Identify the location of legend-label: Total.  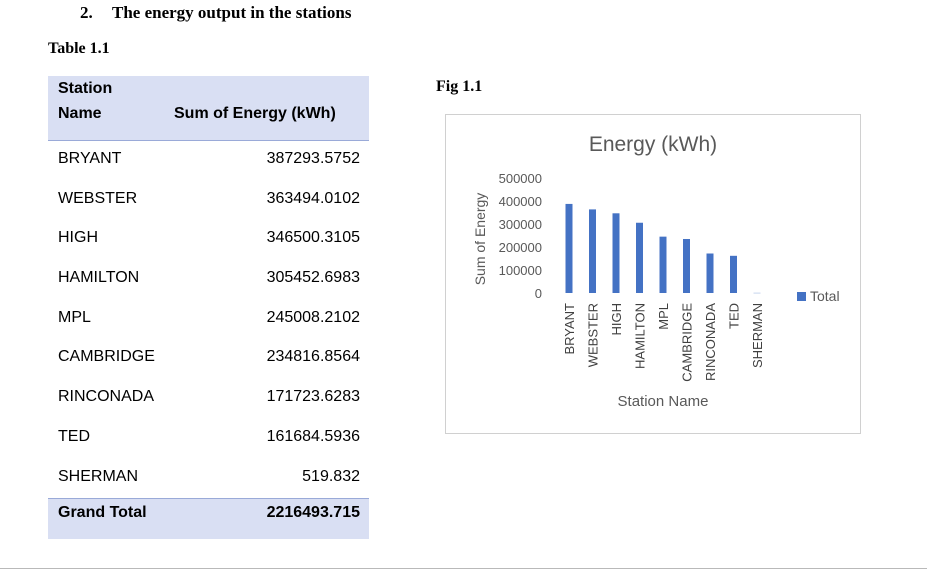
(825, 296).